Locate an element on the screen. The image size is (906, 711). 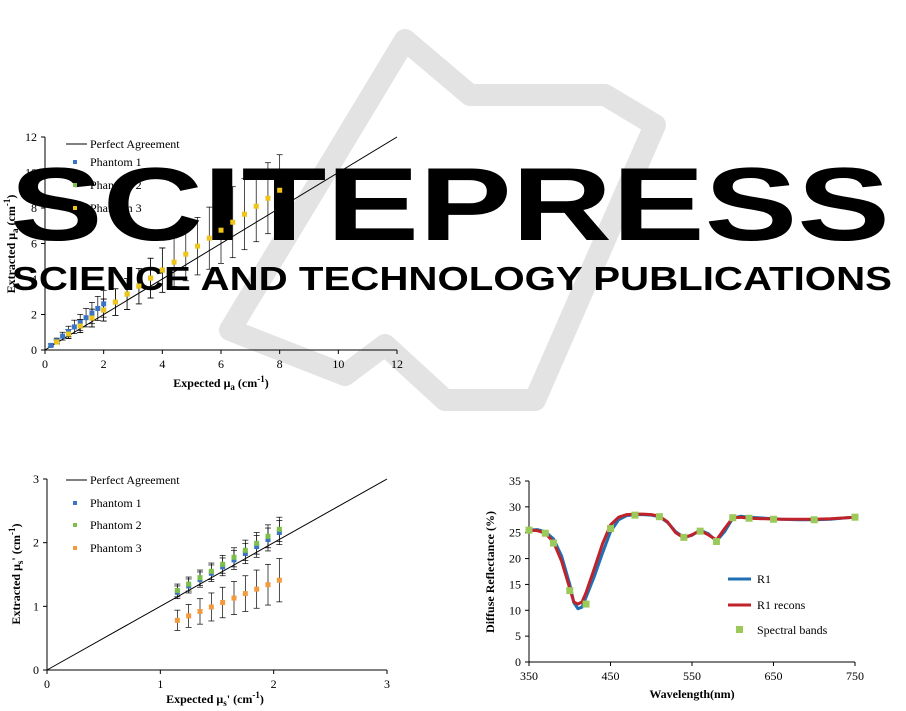
chart3-legend-r1-recons: R1 recons is located at coordinates (781, 605).